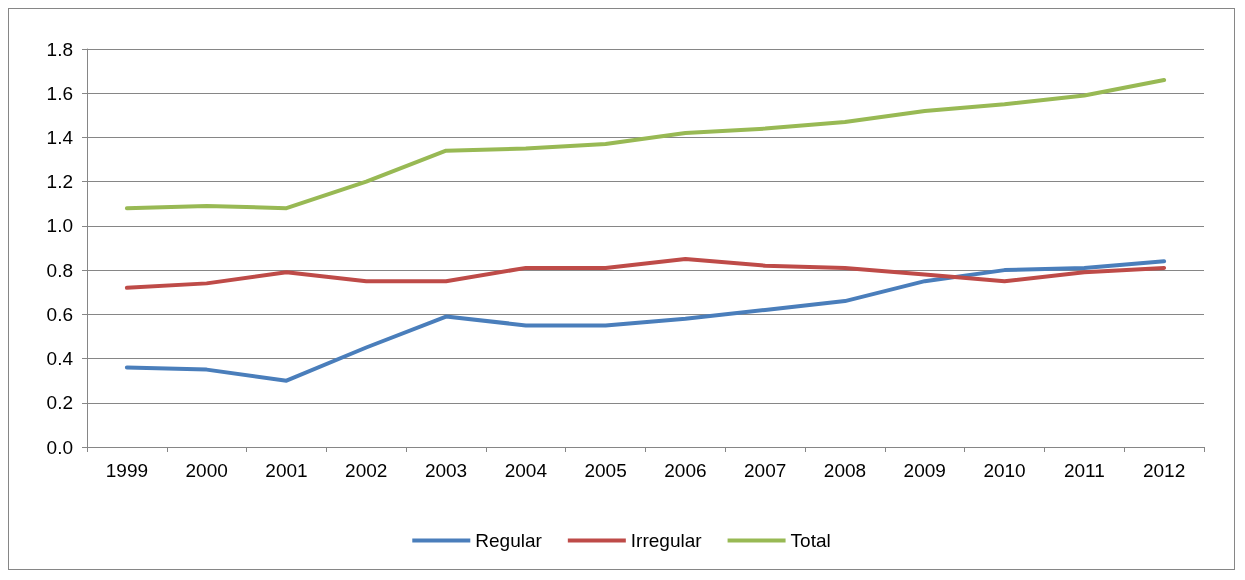  I want to click on legend-label: Total, so click(810, 540).